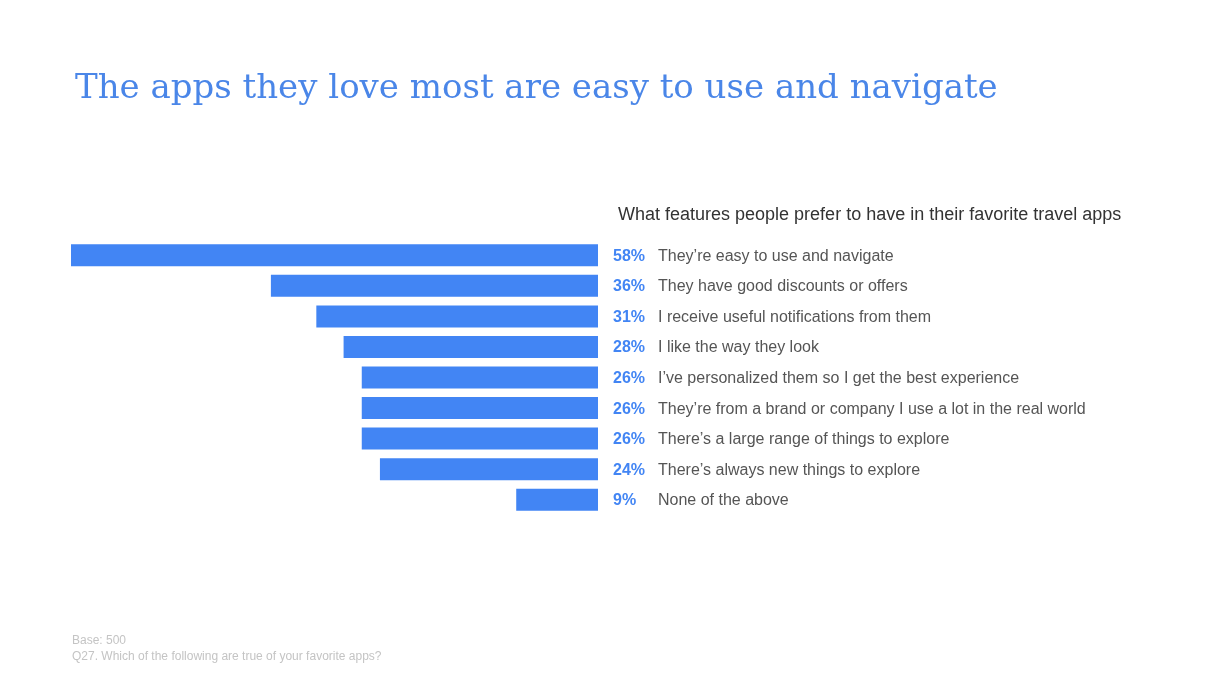 The width and height of the screenshot is (1227, 686). I want to click on y-tick-label: There’s always new things to explore, so click(789, 469).